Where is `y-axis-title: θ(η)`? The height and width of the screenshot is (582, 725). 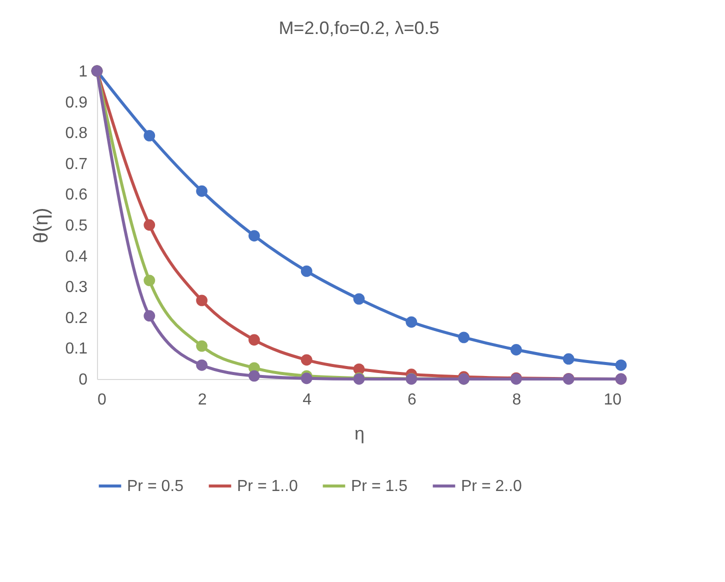
y-axis-title: θ(η) is located at coordinates (41, 226).